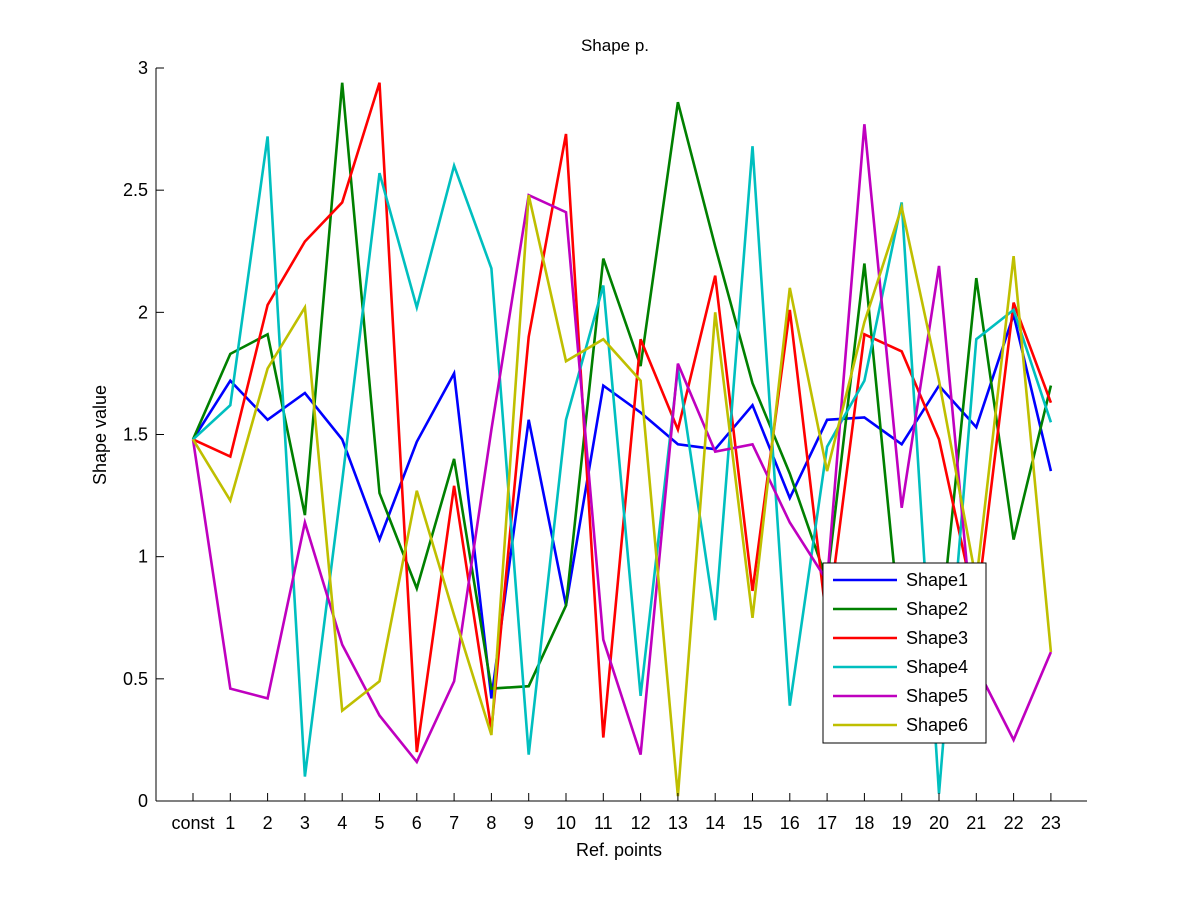  What do you see at coordinates (491, 823) in the screenshot?
I see `x-tick-label: 8` at bounding box center [491, 823].